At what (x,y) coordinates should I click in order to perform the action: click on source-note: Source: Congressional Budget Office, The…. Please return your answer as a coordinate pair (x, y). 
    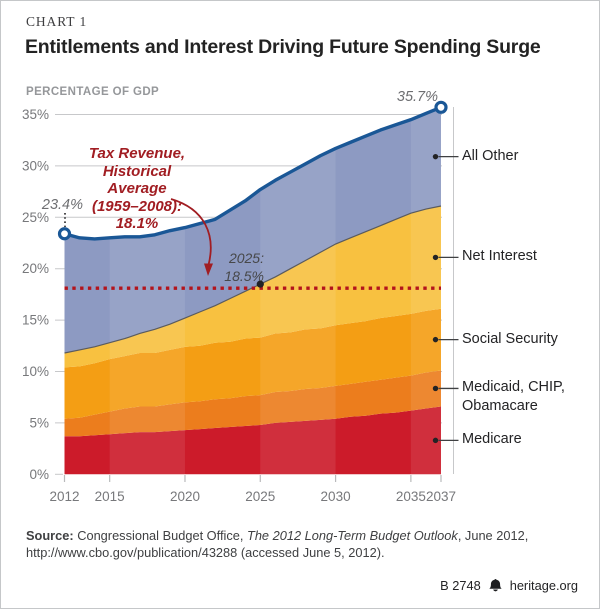
    Looking at the image, I should click on (306, 544).